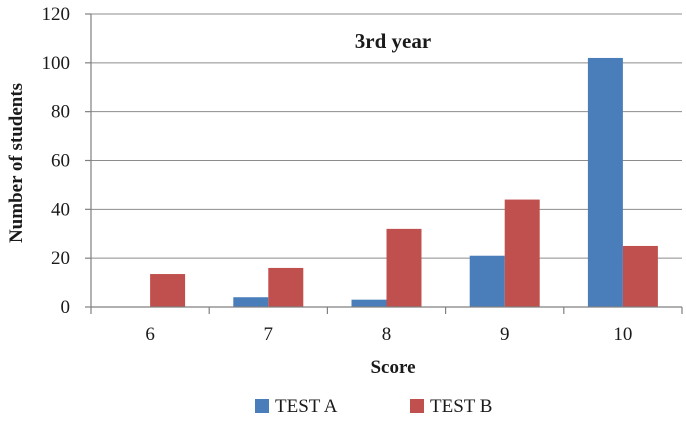 The image size is (686, 421). What do you see at coordinates (16, 163) in the screenshot?
I see `y-axis-title: Number of students` at bounding box center [16, 163].